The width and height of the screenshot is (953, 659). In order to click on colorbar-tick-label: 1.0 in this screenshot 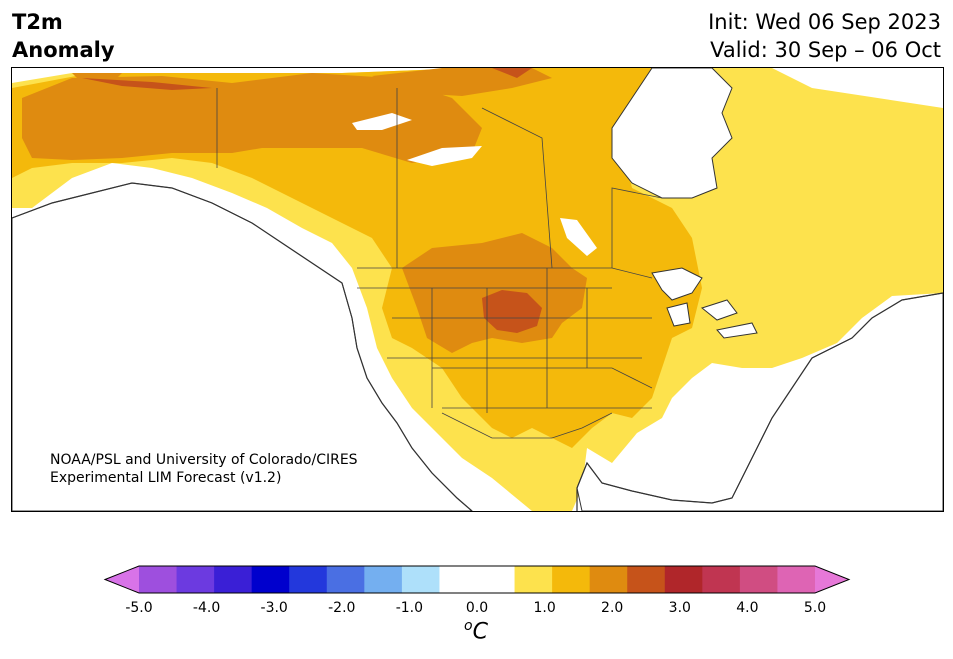, I will do `click(544, 608)`.